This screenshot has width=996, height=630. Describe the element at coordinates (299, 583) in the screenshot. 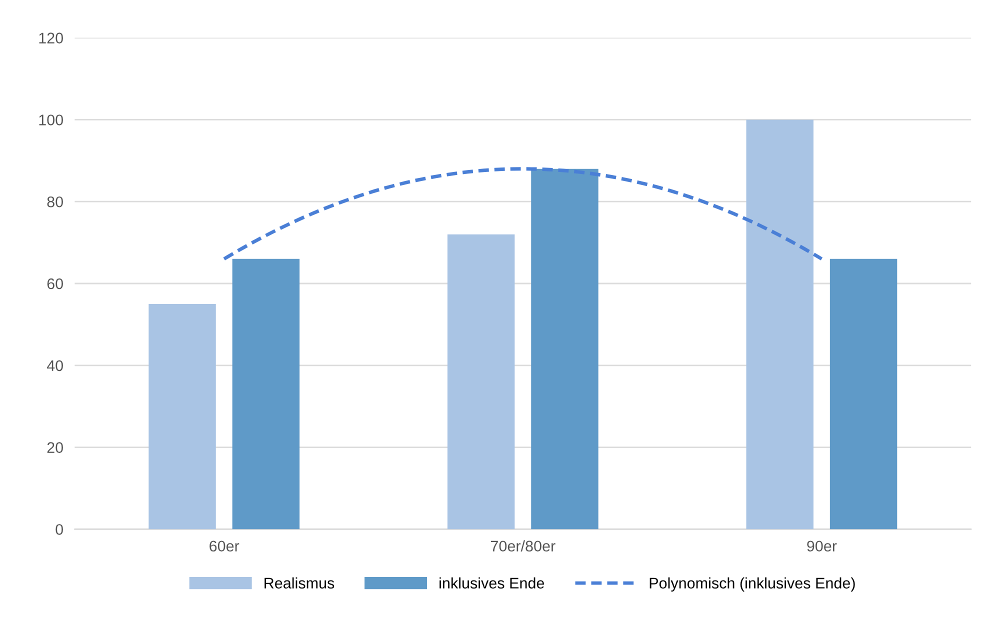

I see `legend-label: Realismus` at that location.